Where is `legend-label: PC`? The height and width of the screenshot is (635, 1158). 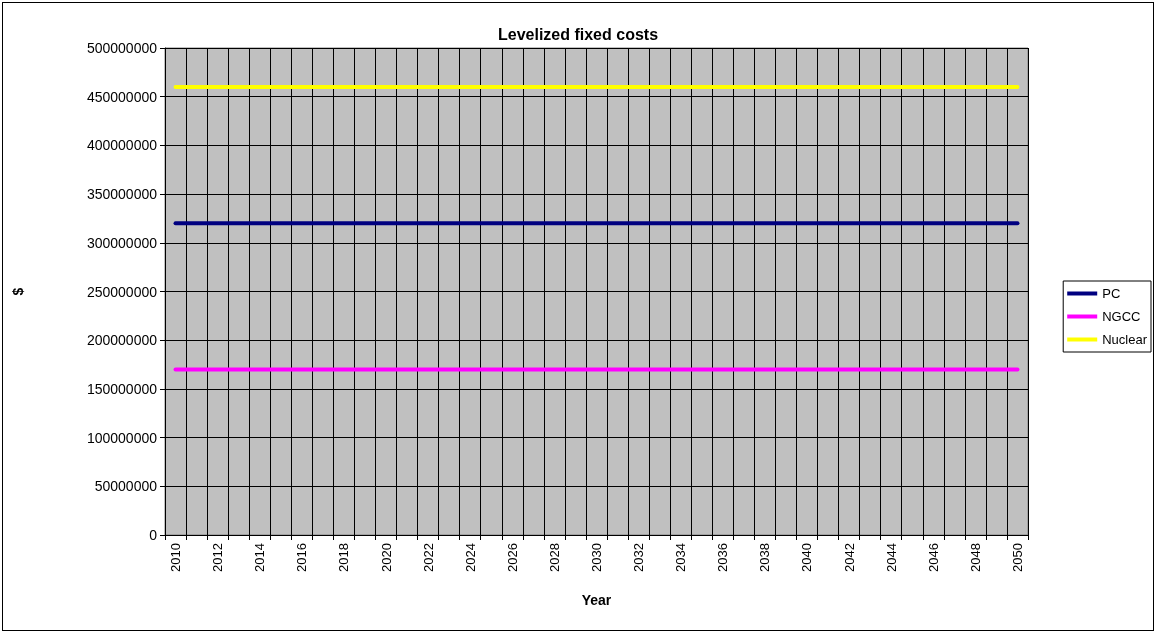 legend-label: PC is located at coordinates (1111, 293).